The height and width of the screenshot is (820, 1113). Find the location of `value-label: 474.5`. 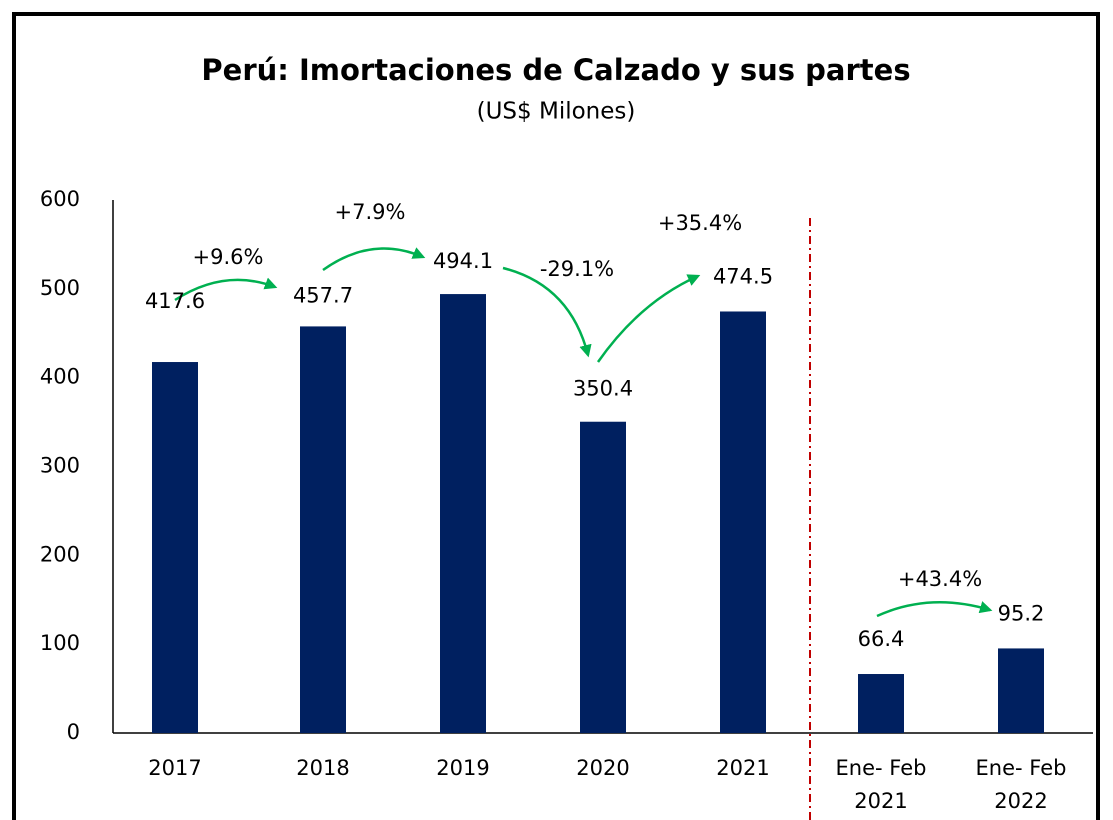

value-label: 474.5 is located at coordinates (743, 276).